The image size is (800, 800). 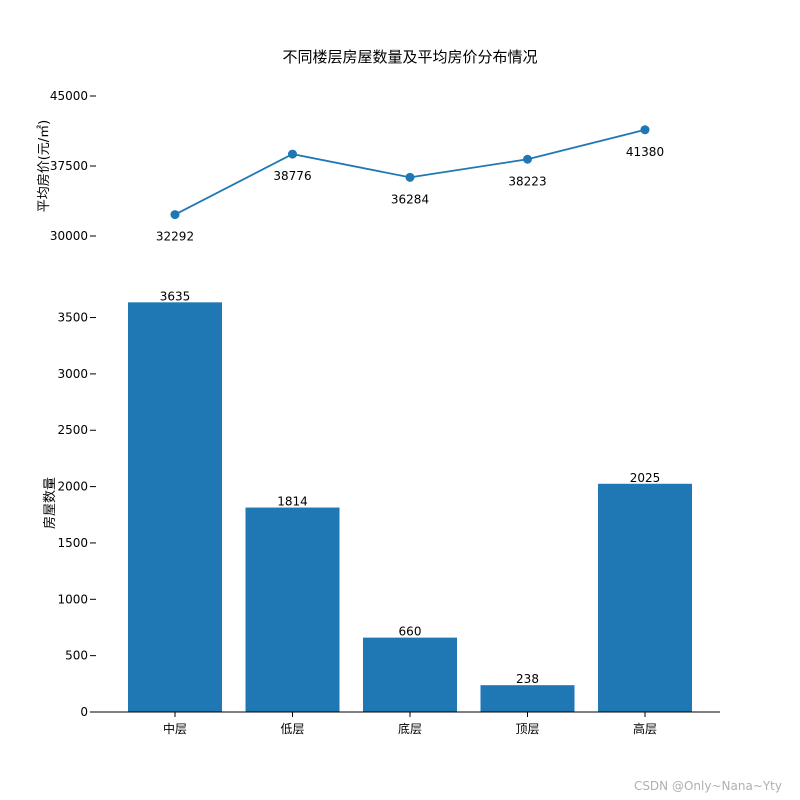 What do you see at coordinates (72, 430) in the screenshot?
I see `bar-ytick-label: 2500` at bounding box center [72, 430].